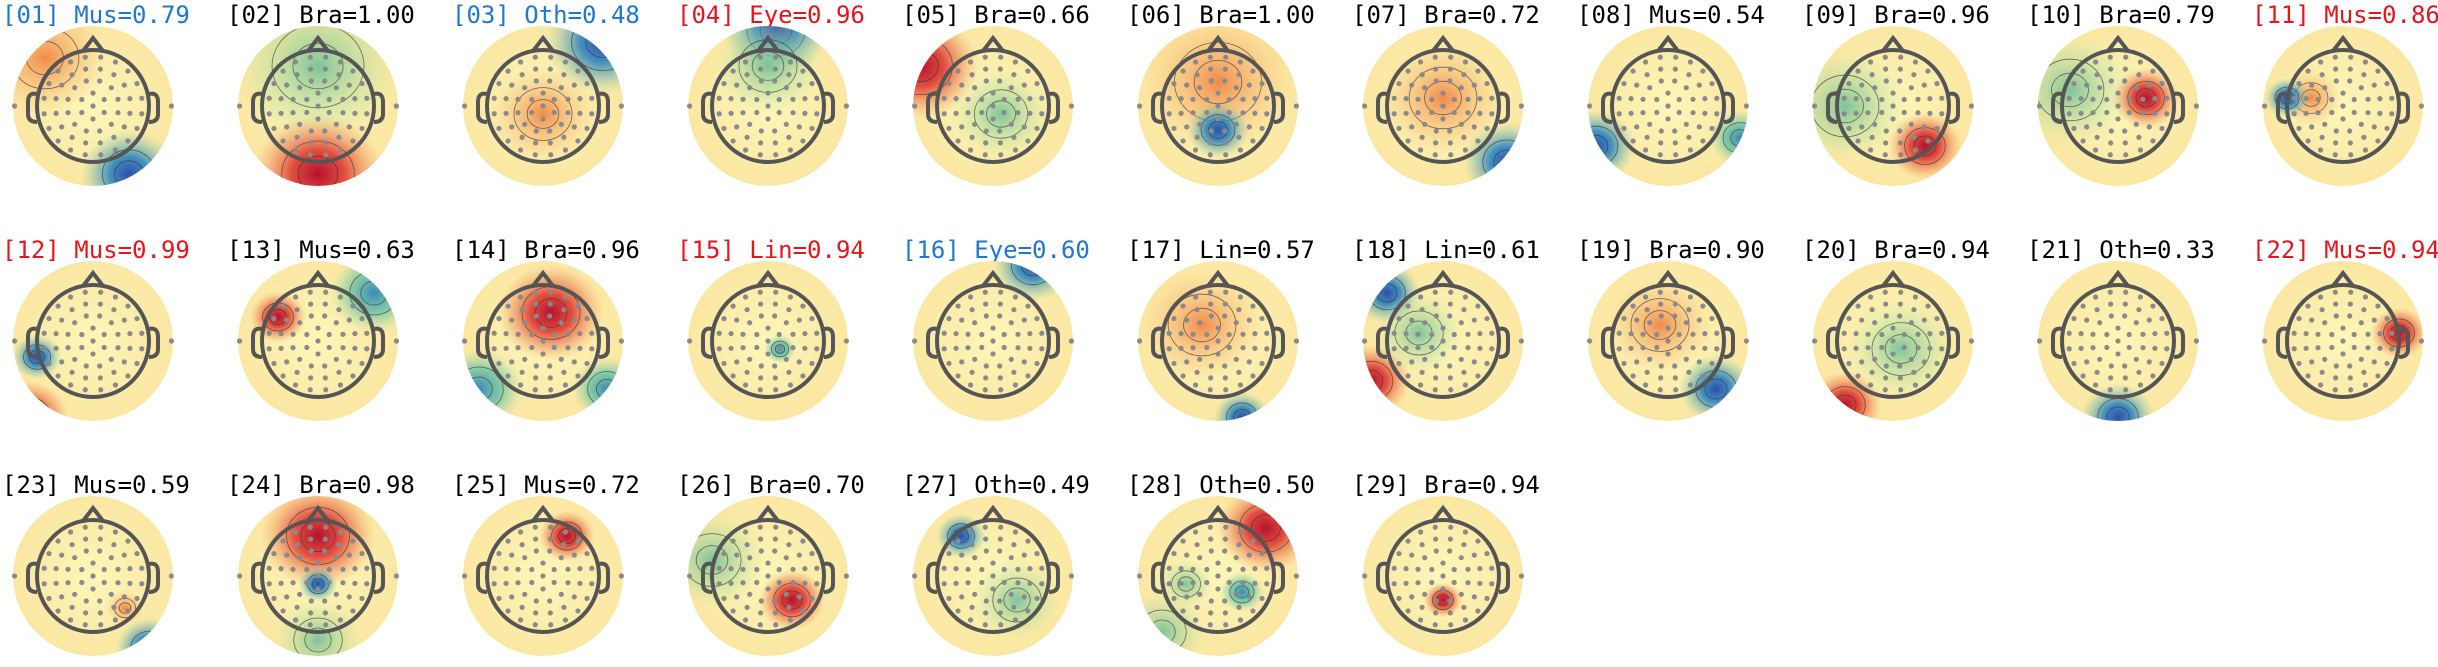 This screenshot has height=667, width=2438. Describe the element at coordinates (96, 15) in the screenshot. I see `component-title: [01] Mus=0.79` at that location.